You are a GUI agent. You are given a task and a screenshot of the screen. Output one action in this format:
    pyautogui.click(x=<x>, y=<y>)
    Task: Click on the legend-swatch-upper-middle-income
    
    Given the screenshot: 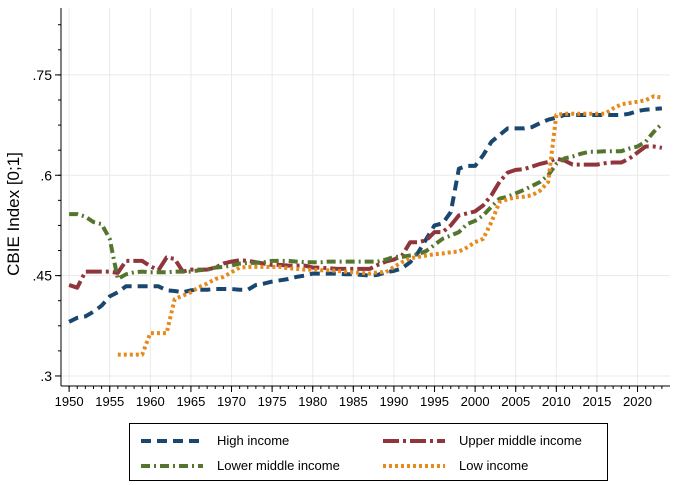 What is the action you would take?
    pyautogui.click(x=414, y=440)
    